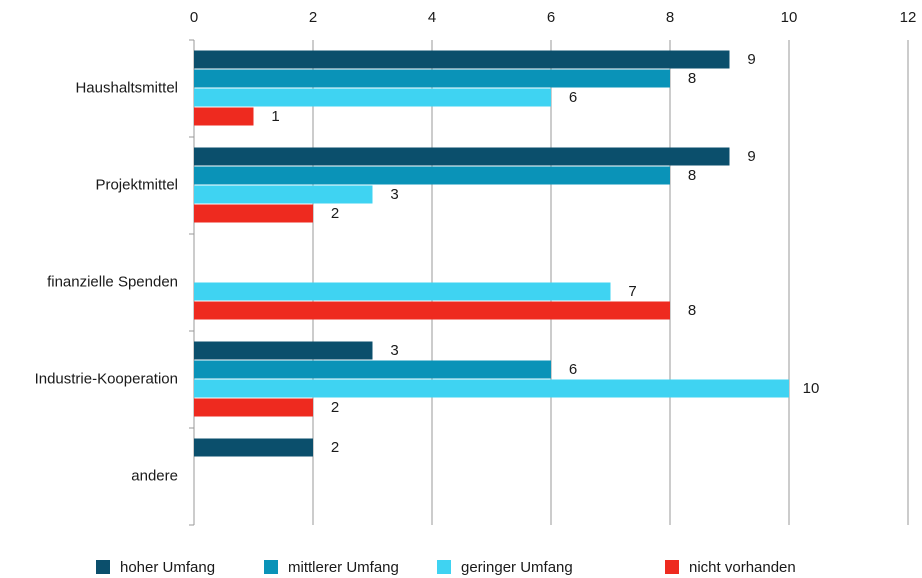  I want to click on y-tick-label: andere, so click(154, 475).